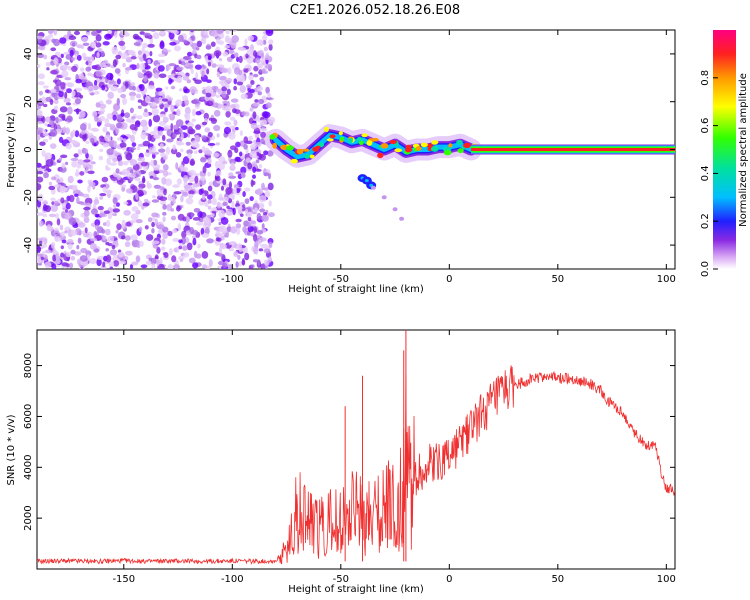  Describe the element at coordinates (705, 173) in the screenshot. I see `colorbar-tick-label: 0.4` at that location.